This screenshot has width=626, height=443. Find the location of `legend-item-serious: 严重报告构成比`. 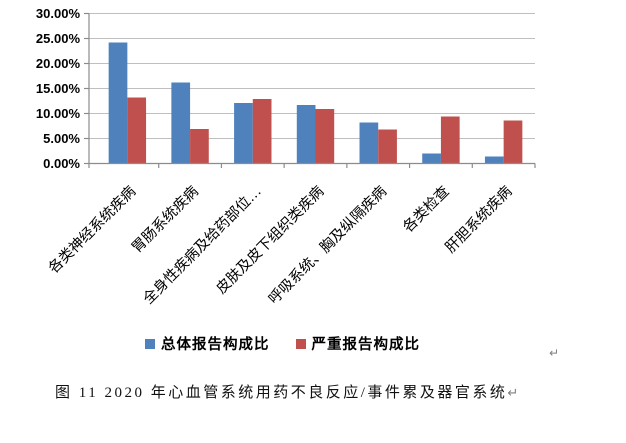

legend-item-serious: 严重报告构成比 is located at coordinates (358, 343).